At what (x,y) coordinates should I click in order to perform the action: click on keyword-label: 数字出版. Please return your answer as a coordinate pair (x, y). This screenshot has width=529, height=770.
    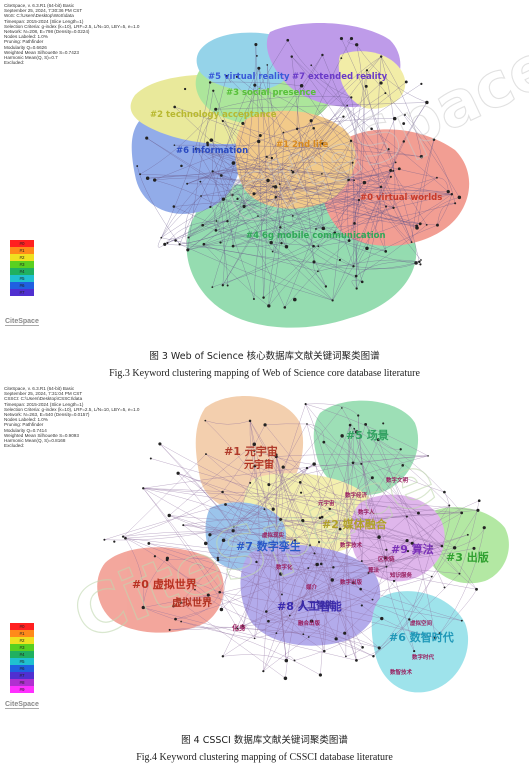
    Looking at the image, I should click on (351, 583).